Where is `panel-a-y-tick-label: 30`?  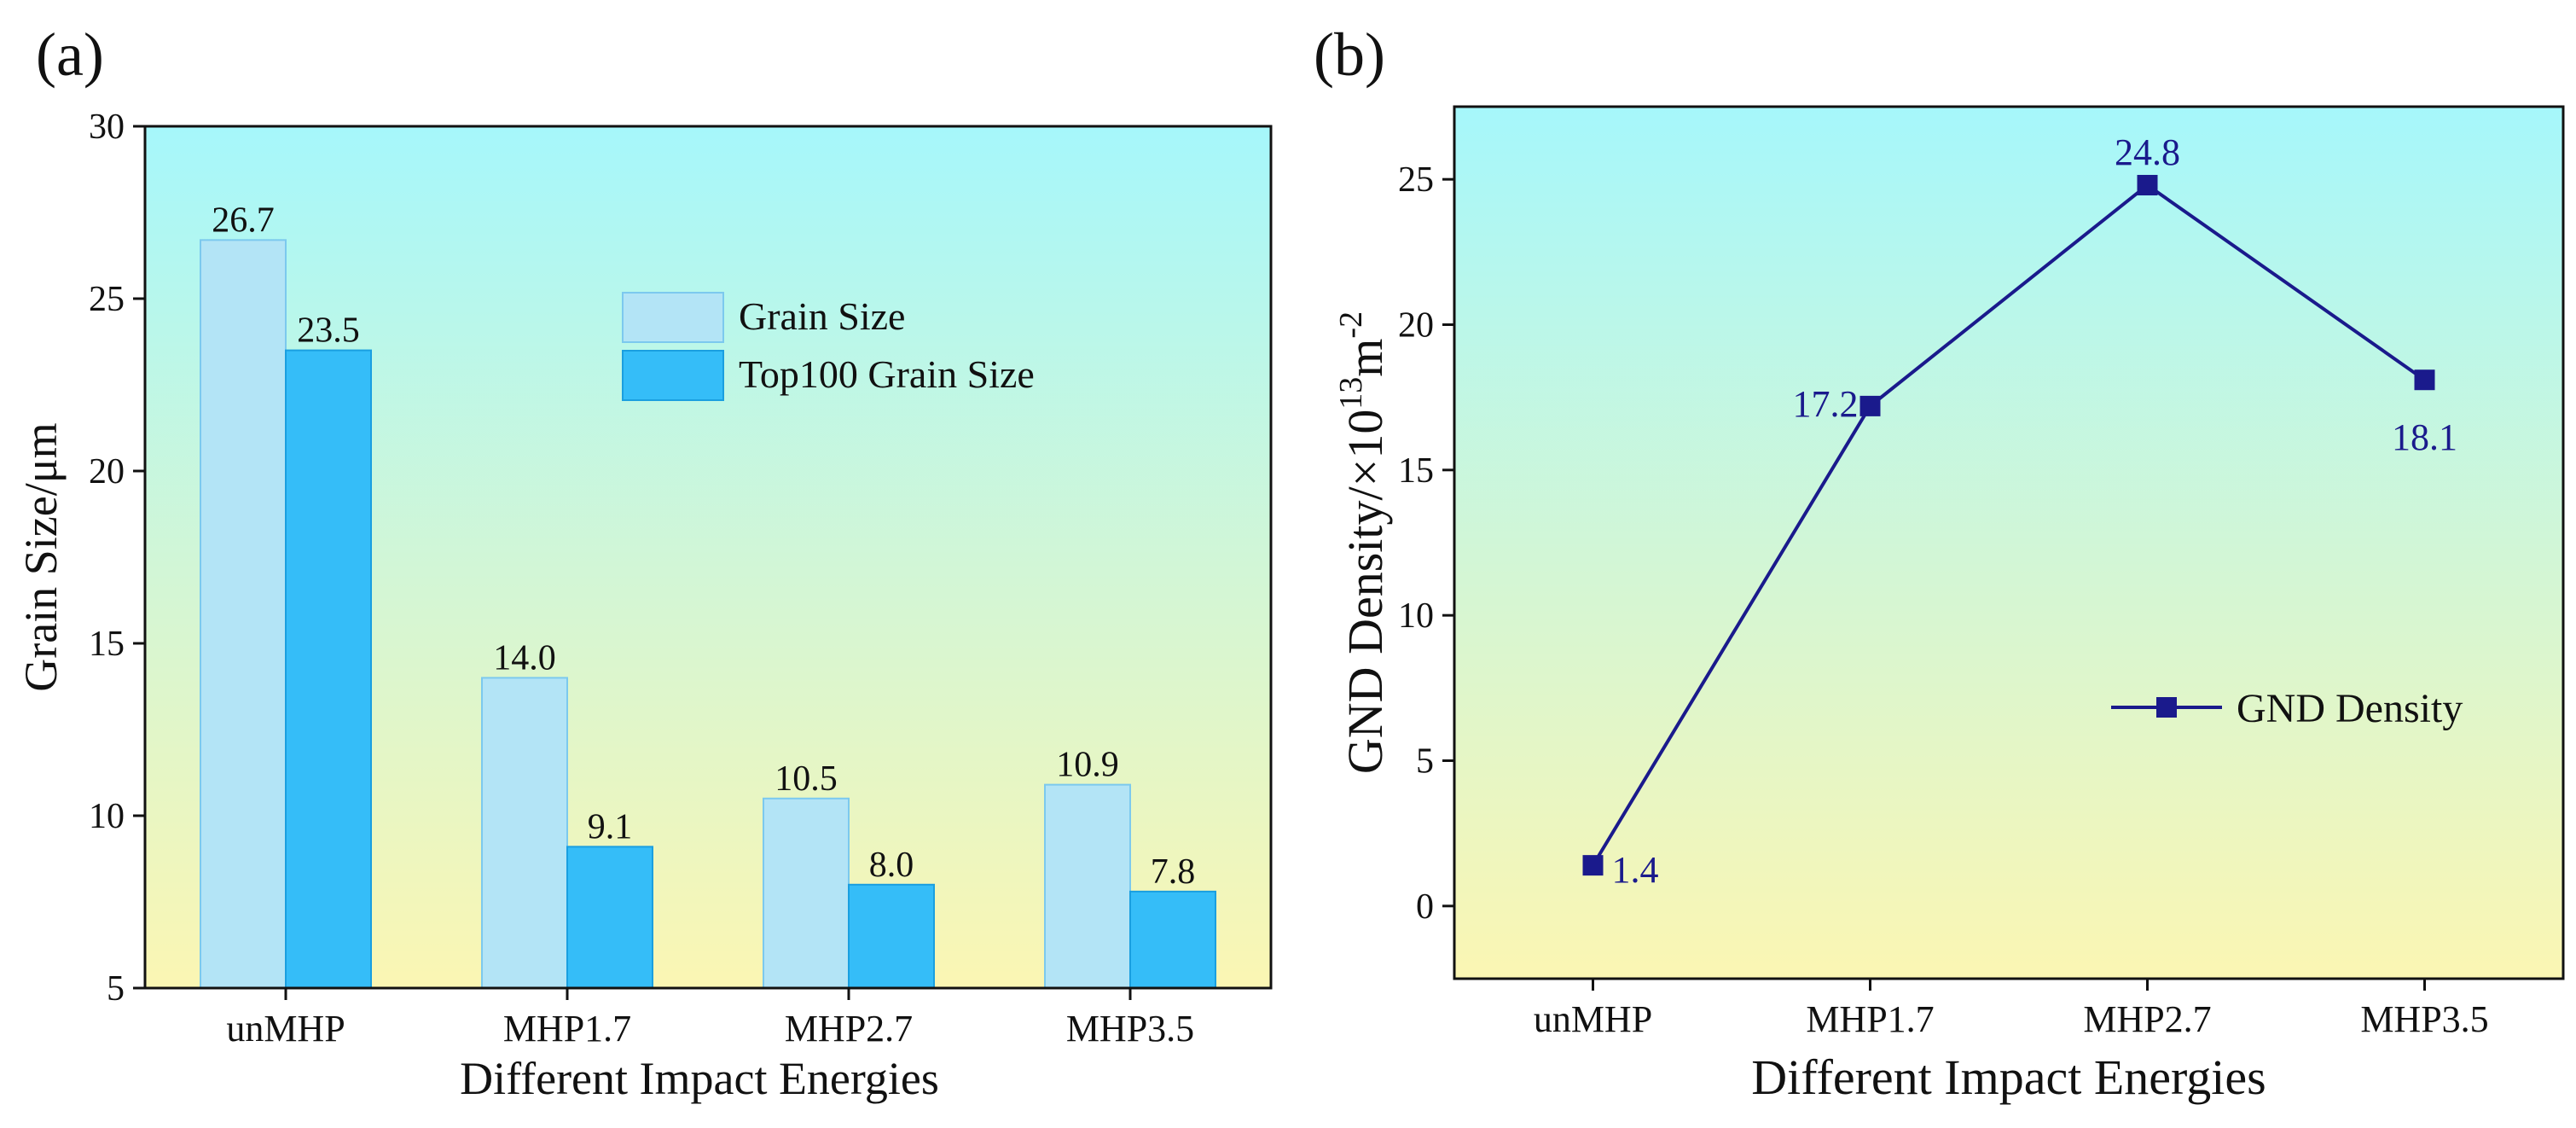
panel-a-y-tick-label: 30 is located at coordinates (107, 127).